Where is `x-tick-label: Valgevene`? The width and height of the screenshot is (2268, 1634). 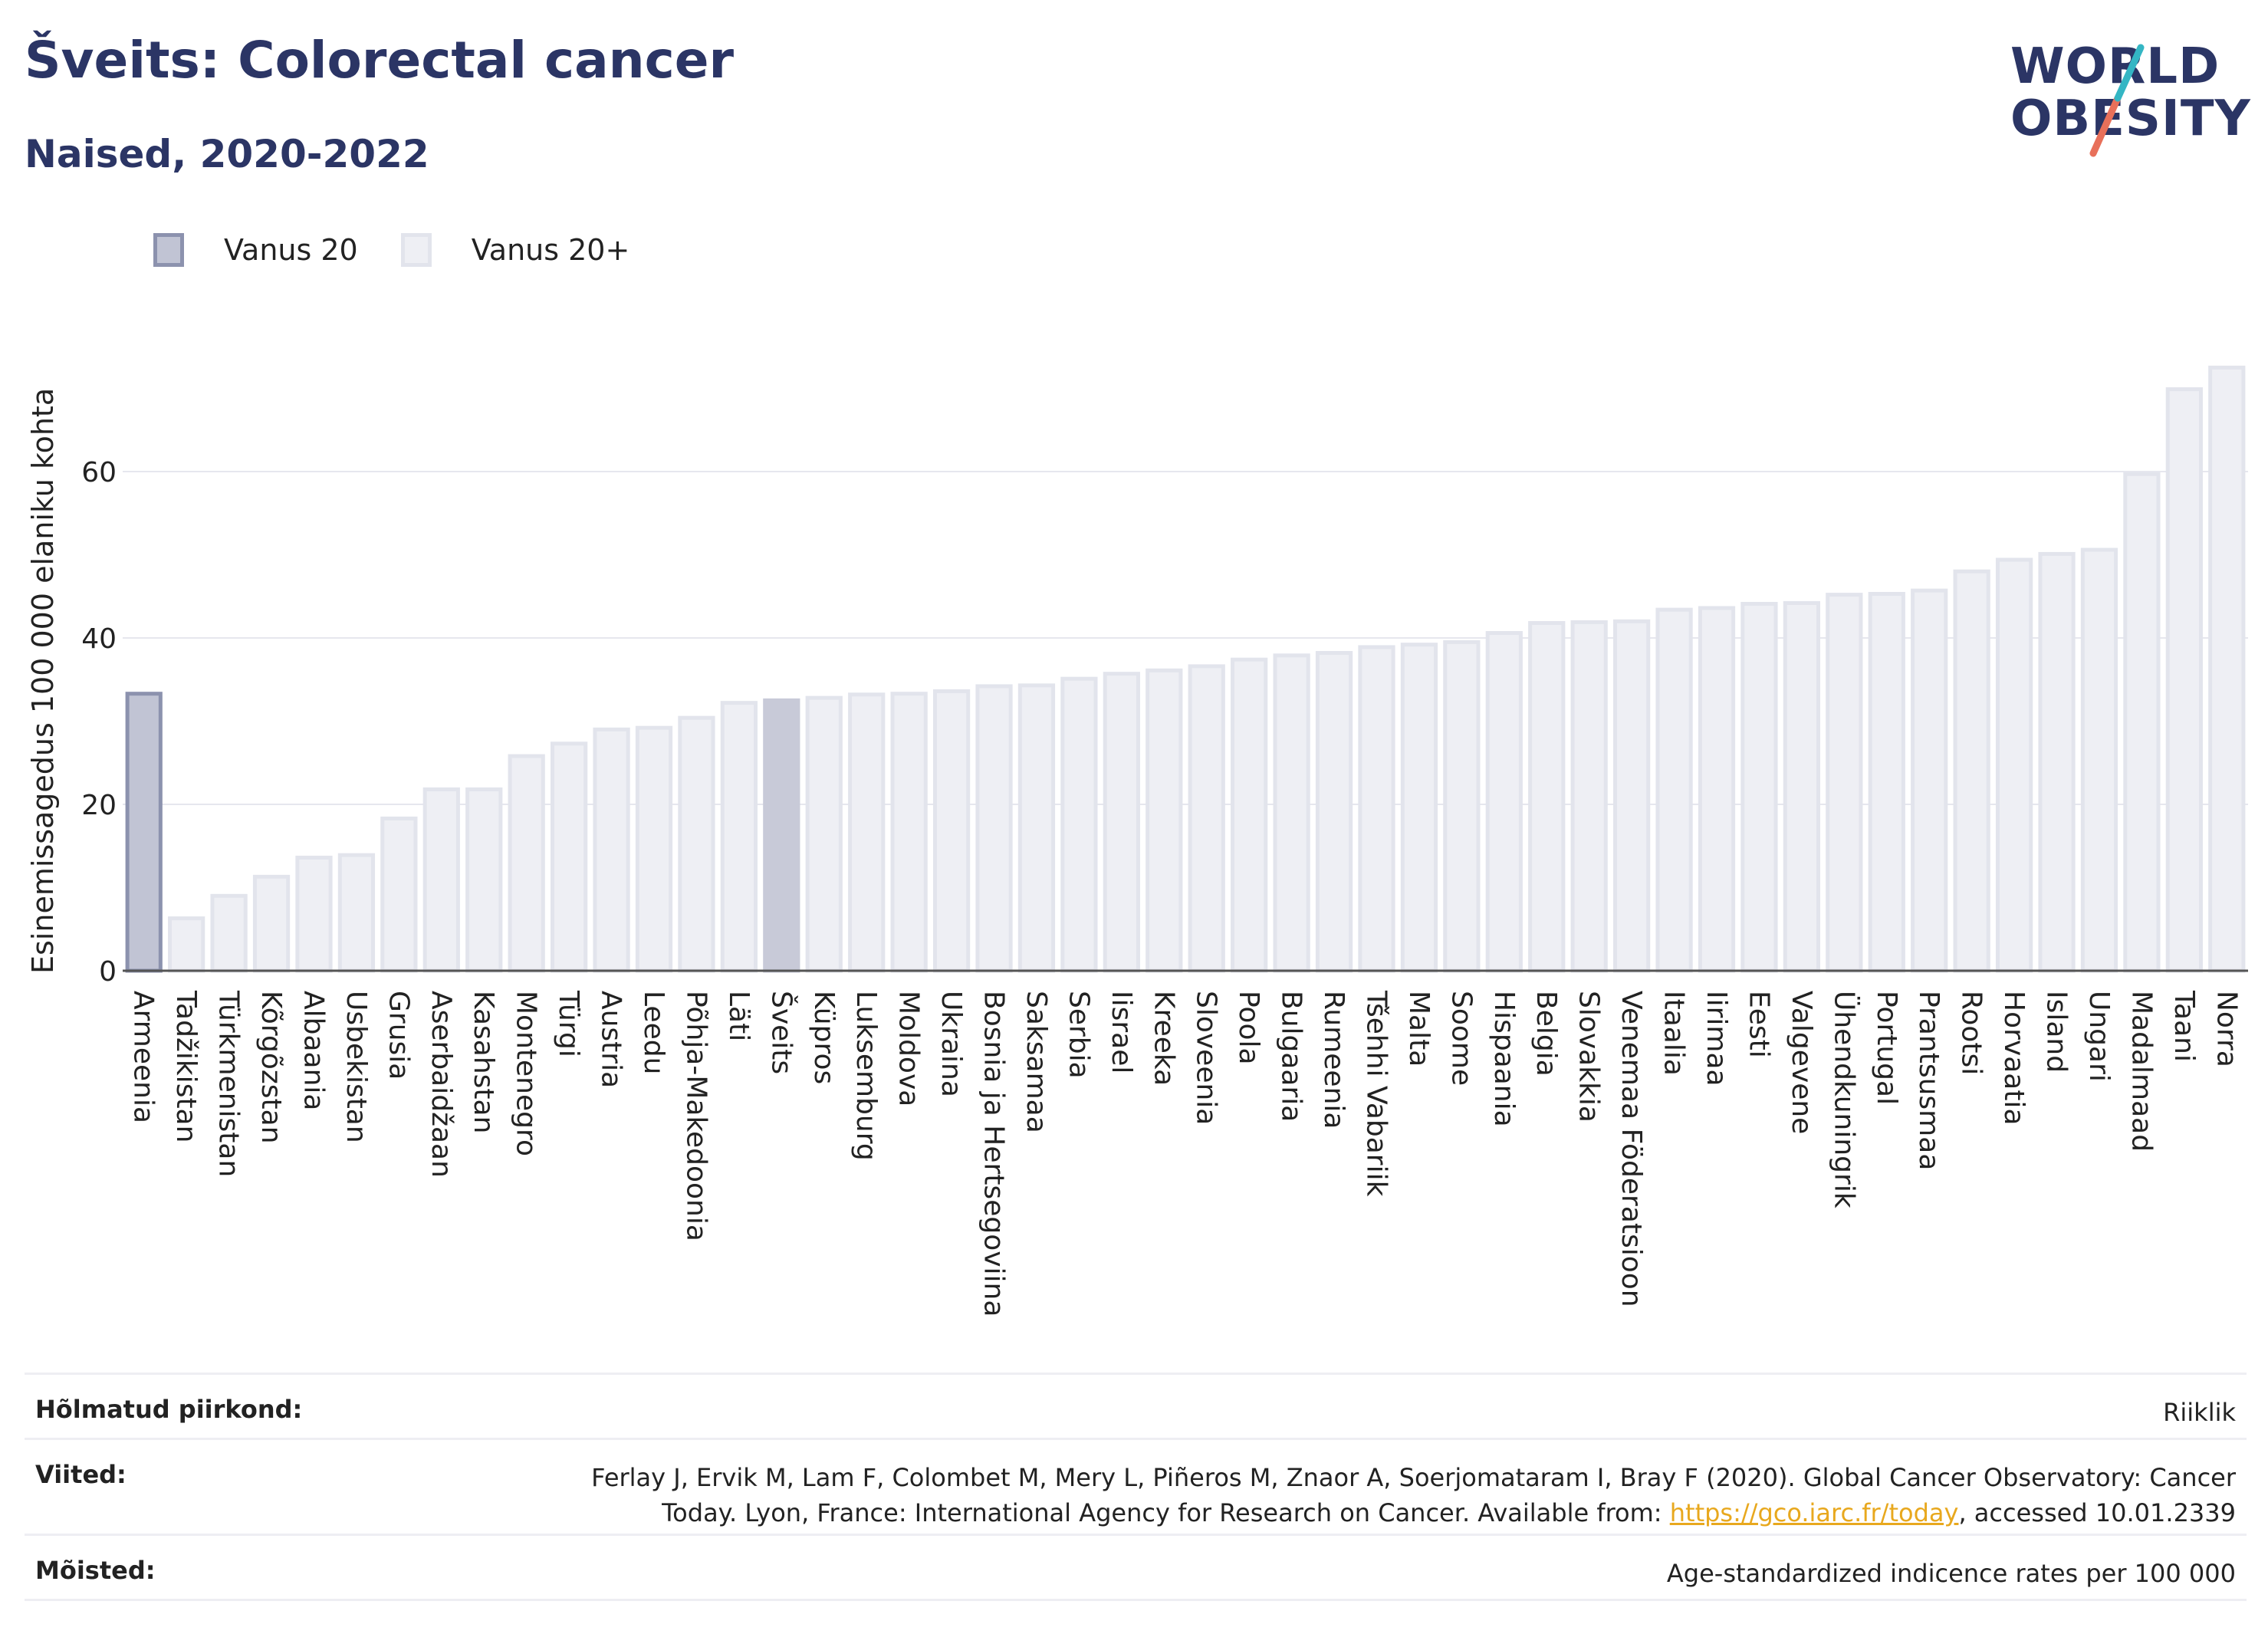 x-tick-label: Valgevene is located at coordinates (1801, 1062).